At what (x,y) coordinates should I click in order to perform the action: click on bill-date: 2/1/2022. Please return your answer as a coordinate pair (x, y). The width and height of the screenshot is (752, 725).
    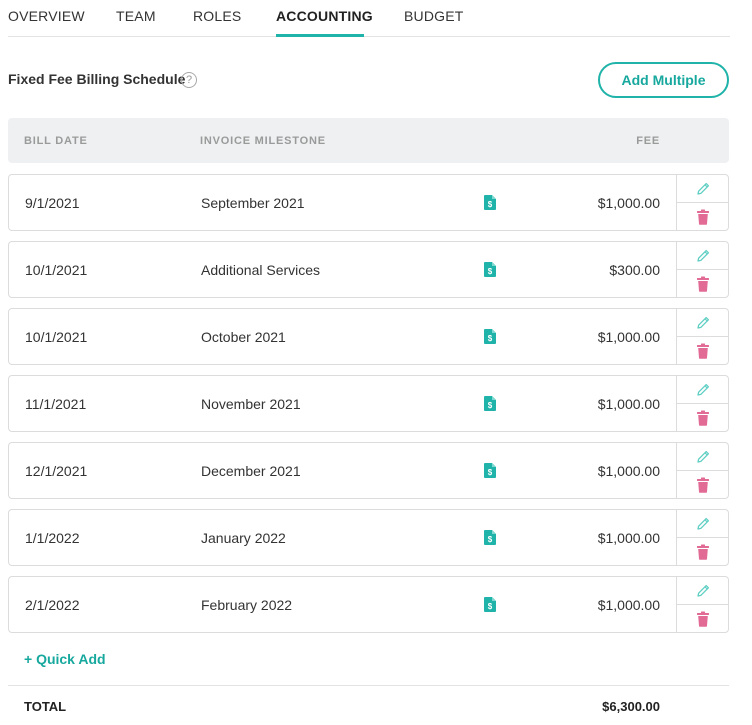
    Looking at the image, I should click on (52, 605).